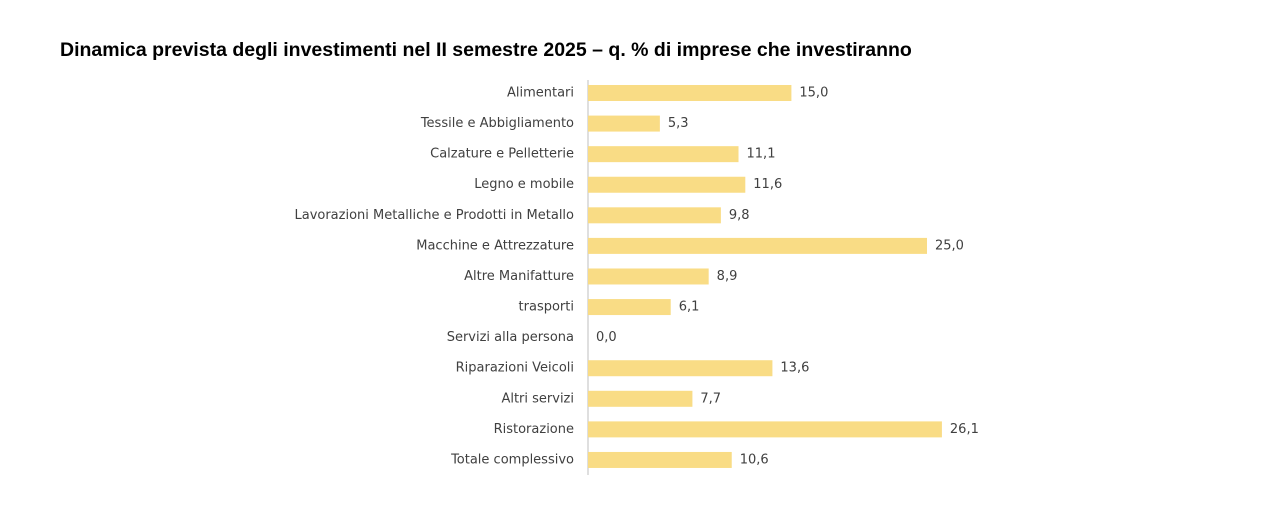 The width and height of the screenshot is (1280, 507). What do you see at coordinates (524, 184) in the screenshot?
I see `category-label: Legno e mobile` at bounding box center [524, 184].